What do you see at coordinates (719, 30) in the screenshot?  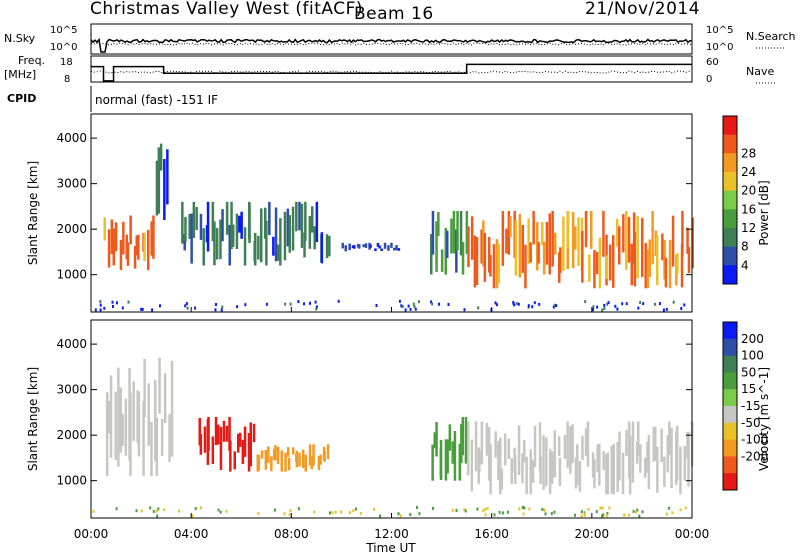 I see `nsearch-tick-high: 10^5` at bounding box center [719, 30].